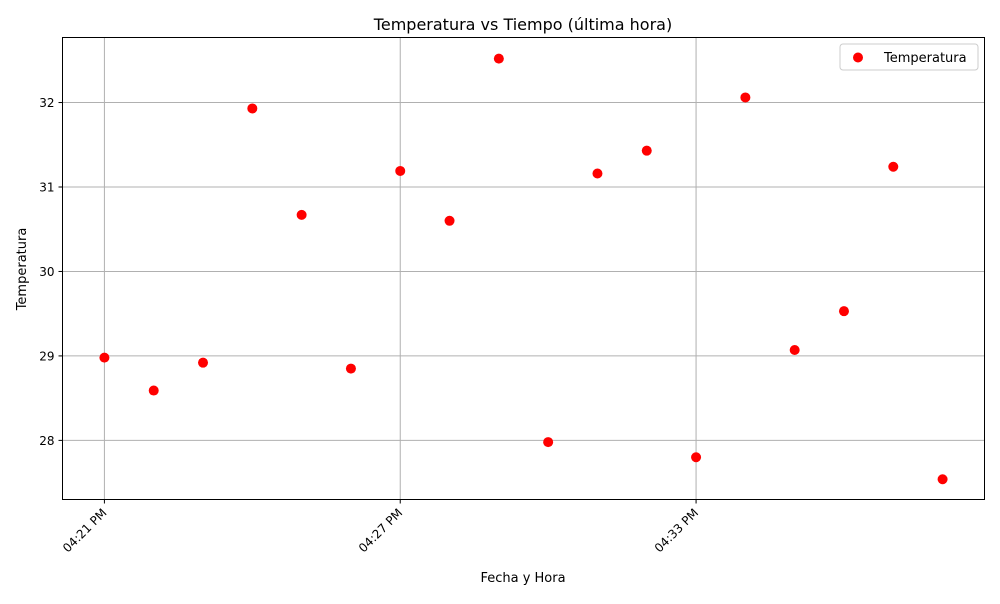 This screenshot has height=604, width=1000. Describe the element at coordinates (46, 272) in the screenshot. I see `y-tick-label: 30` at that location.